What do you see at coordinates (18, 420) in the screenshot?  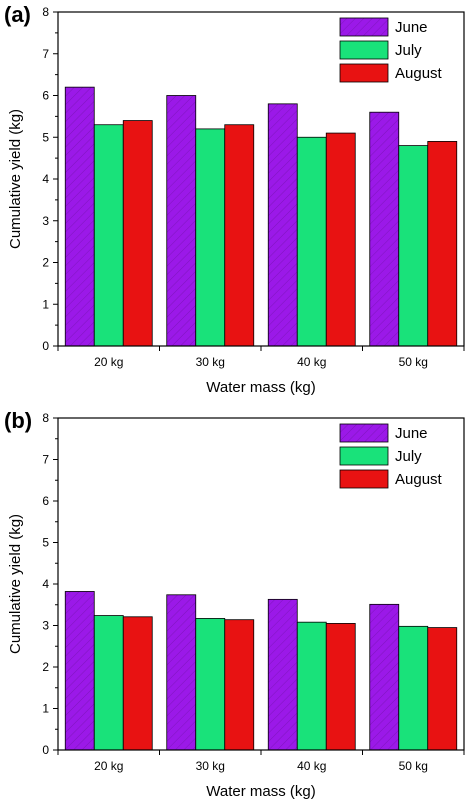 I see `panel-label: (b)` at bounding box center [18, 420].